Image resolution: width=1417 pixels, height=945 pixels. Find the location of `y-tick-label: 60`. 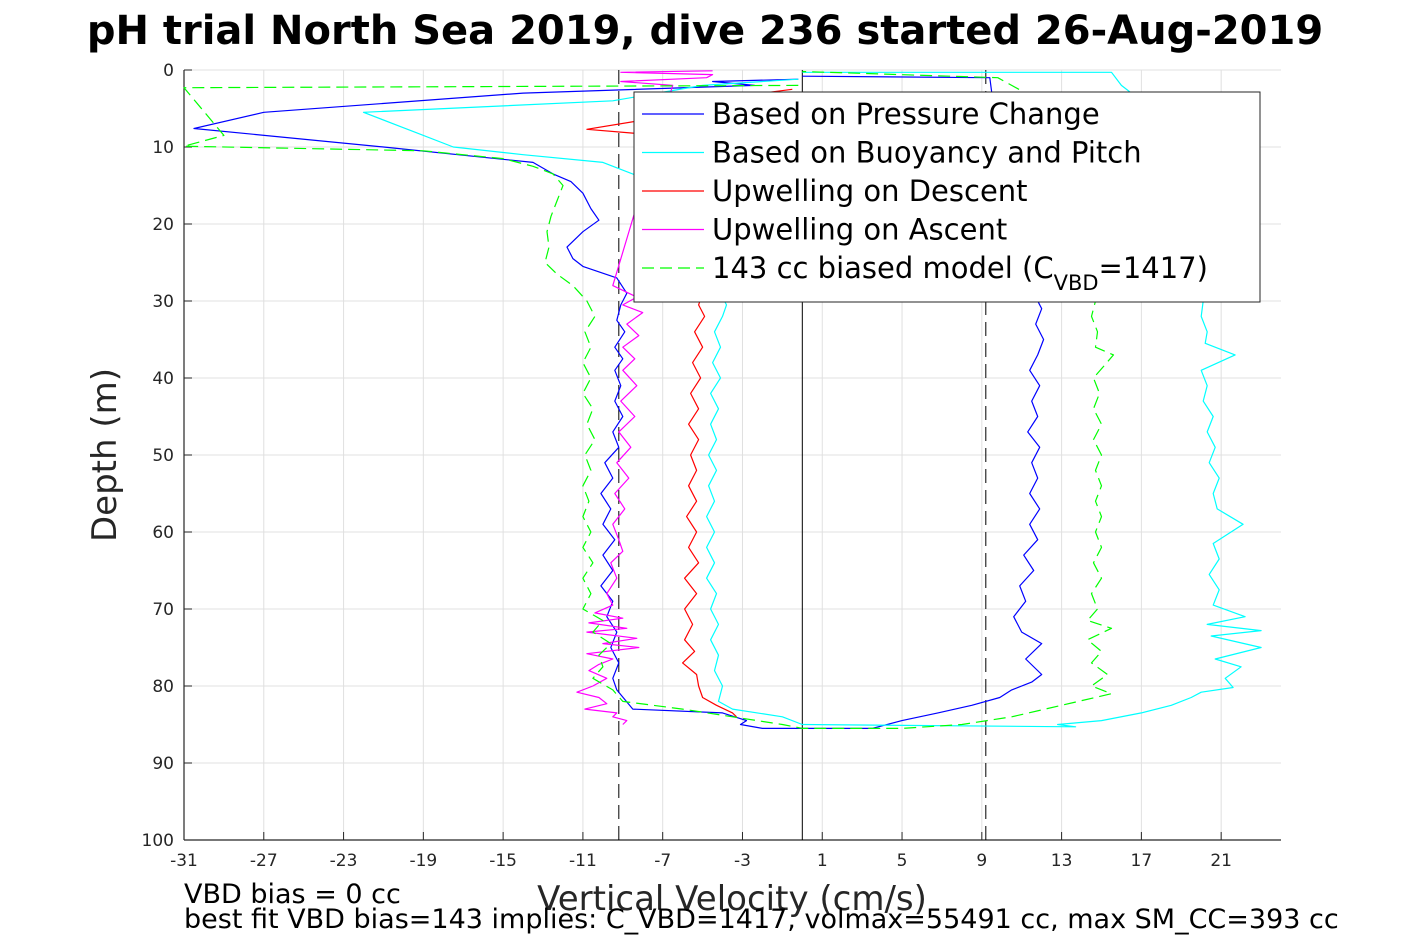

y-tick-label: 60 is located at coordinates (163, 533).